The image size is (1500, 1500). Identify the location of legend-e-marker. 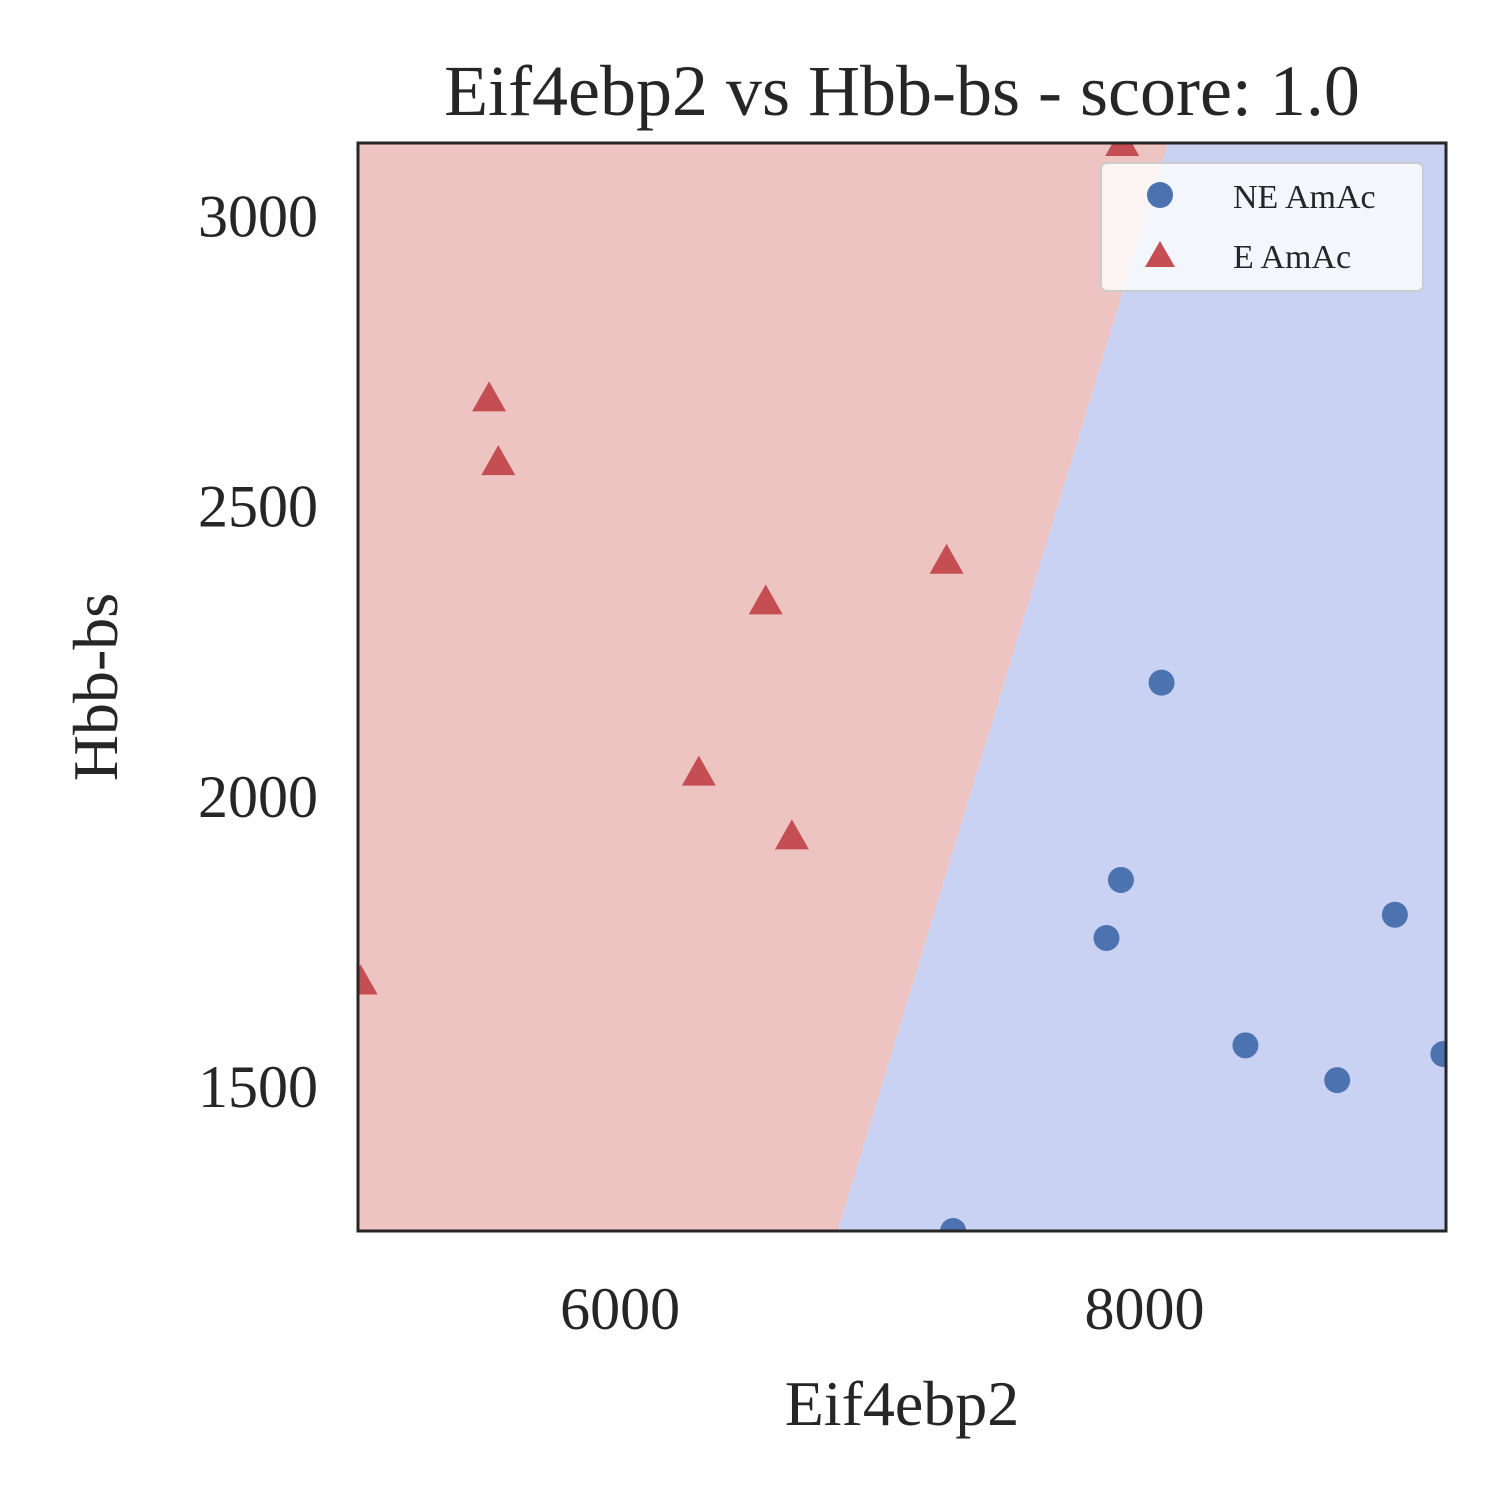
(1160, 254).